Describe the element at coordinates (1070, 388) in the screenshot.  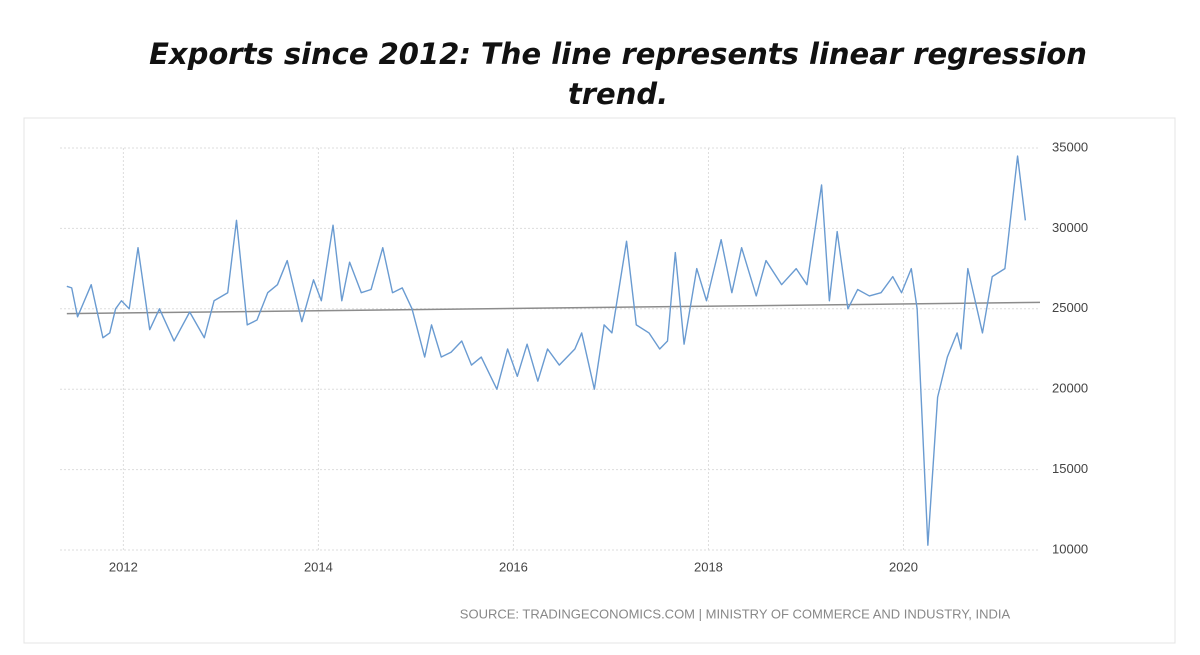
I see `y-tick-label: 20000` at that location.